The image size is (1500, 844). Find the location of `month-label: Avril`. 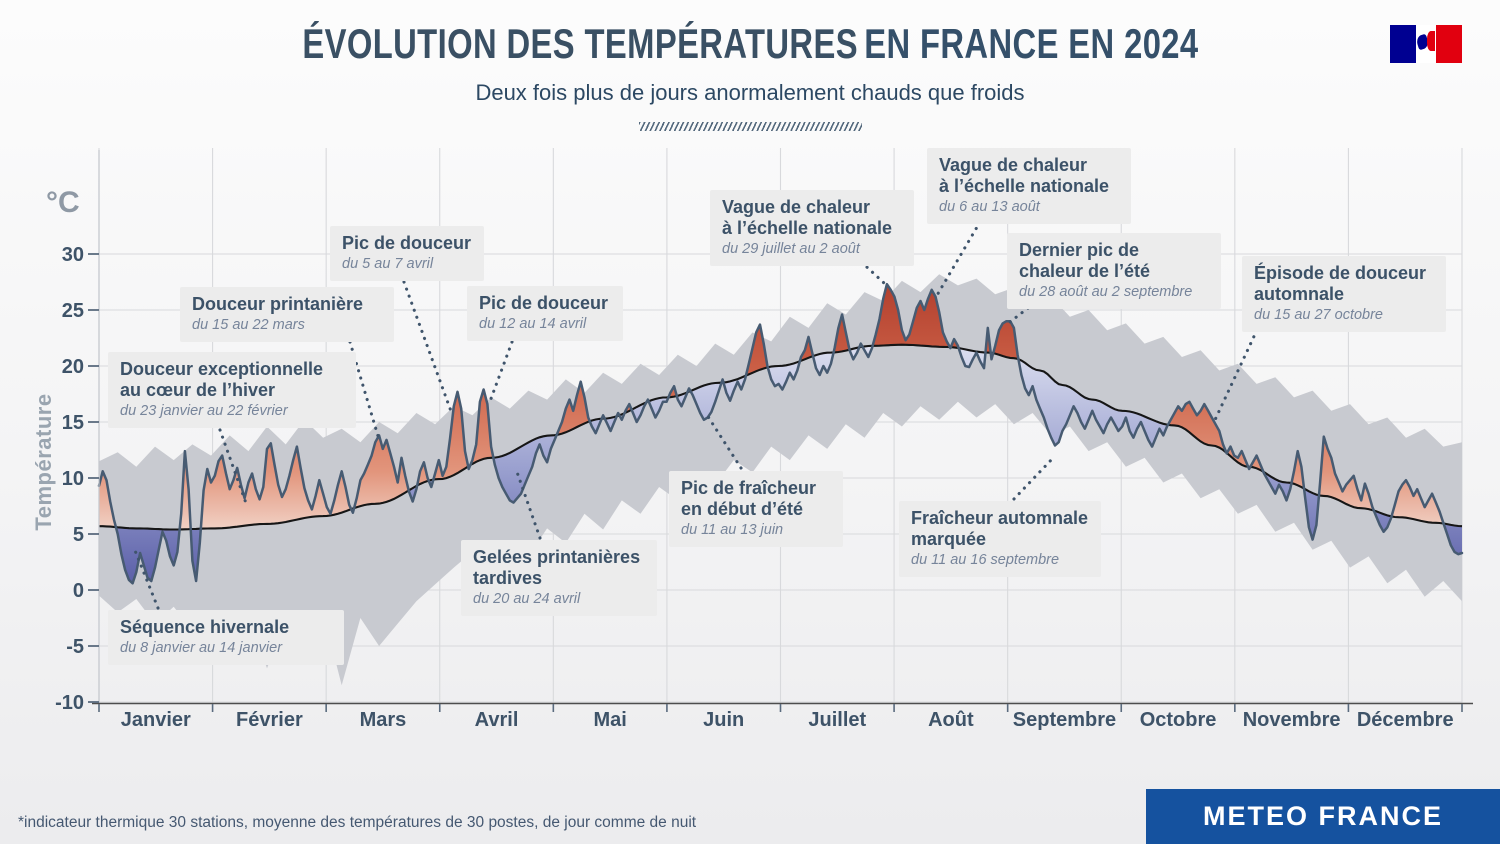

month-label: Avril is located at coordinates (497, 720).